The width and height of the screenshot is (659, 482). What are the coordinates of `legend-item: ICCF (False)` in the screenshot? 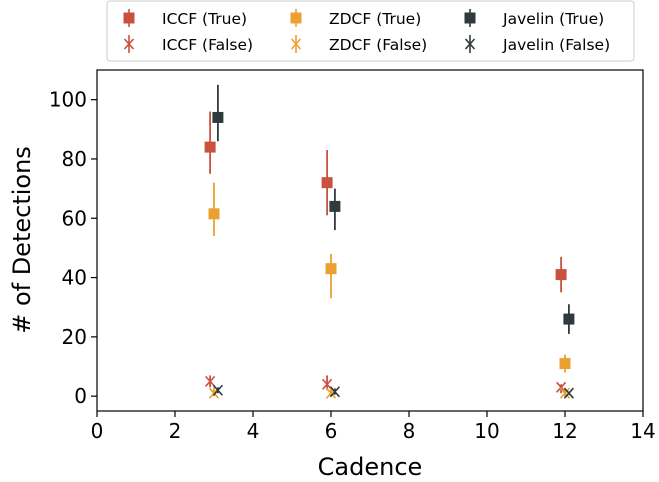 It's located at (188, 44).